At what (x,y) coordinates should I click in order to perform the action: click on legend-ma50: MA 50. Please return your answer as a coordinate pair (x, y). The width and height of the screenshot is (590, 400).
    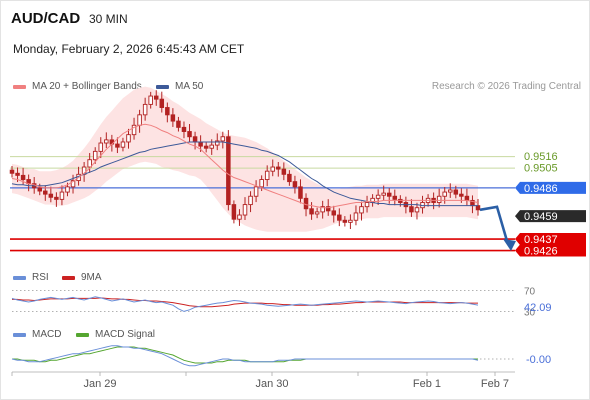
    Looking at the image, I should click on (179, 86).